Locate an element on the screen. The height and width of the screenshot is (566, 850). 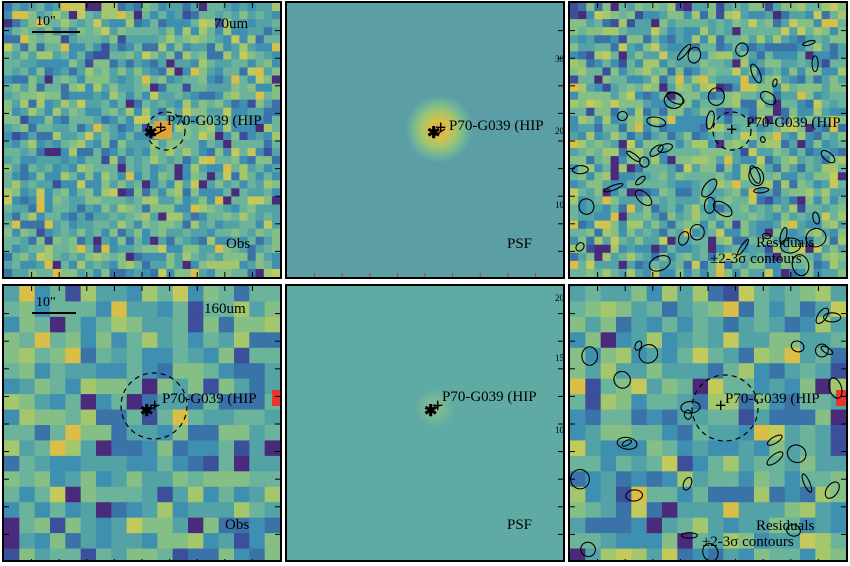
band-label: 70um is located at coordinates (231, 24).